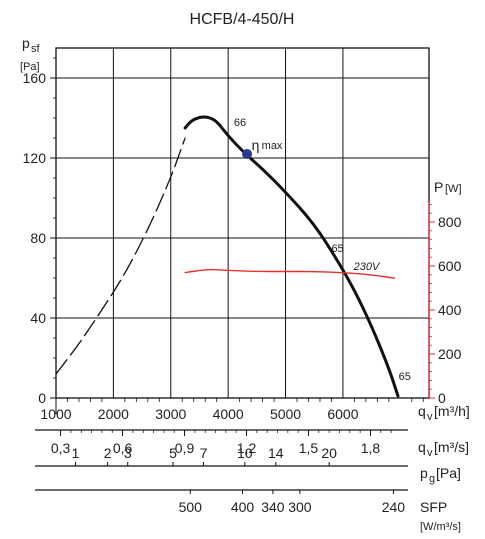 This screenshot has width=485, height=539. Describe the element at coordinates (453, 189) in the screenshot. I see `y-right-axis-unit: [W]` at that location.